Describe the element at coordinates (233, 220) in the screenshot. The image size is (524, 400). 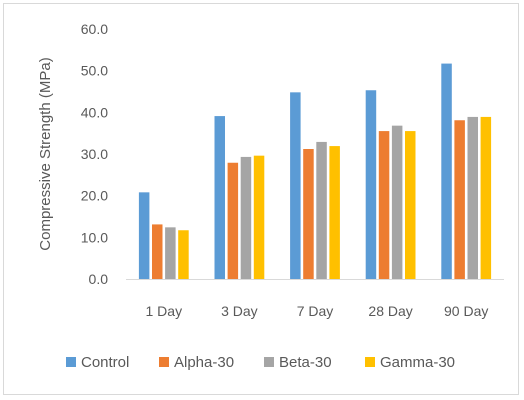
I see `bar-alpha-30-3-day` at that location.